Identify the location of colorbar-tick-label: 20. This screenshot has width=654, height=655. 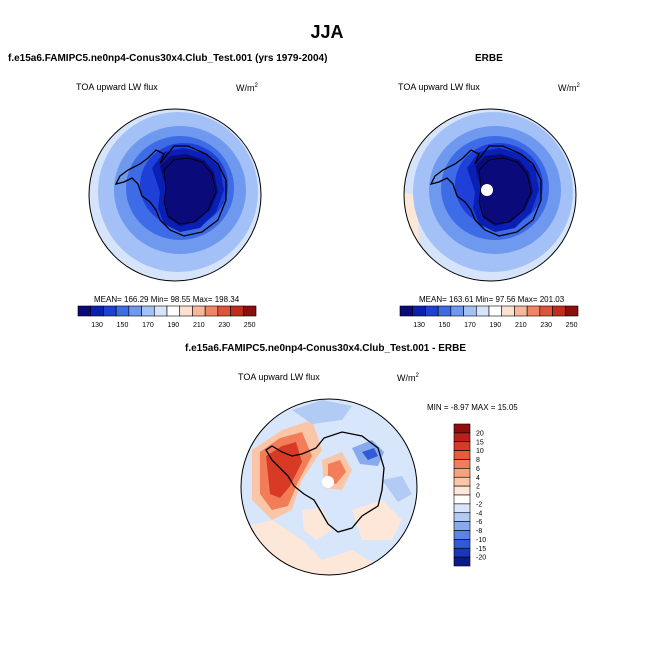
(480, 433).